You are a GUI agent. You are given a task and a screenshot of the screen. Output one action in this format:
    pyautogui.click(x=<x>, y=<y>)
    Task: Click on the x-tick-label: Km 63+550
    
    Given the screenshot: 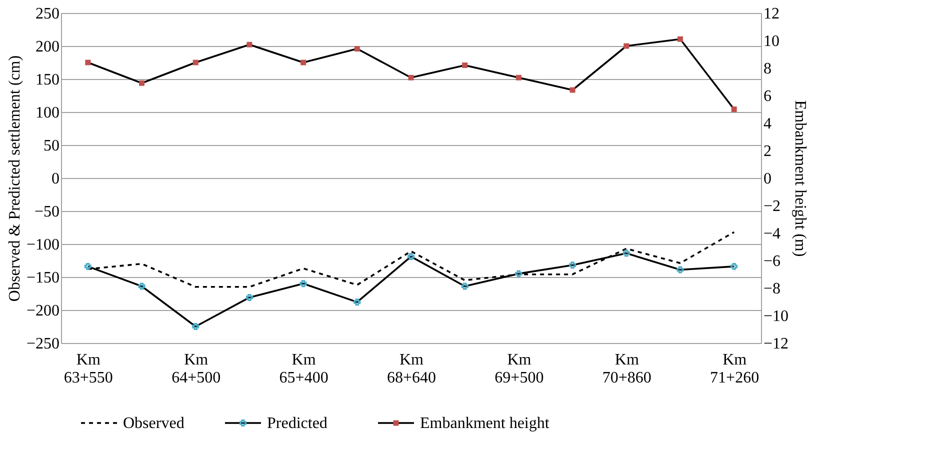 What is the action you would take?
    pyautogui.click(x=88, y=369)
    